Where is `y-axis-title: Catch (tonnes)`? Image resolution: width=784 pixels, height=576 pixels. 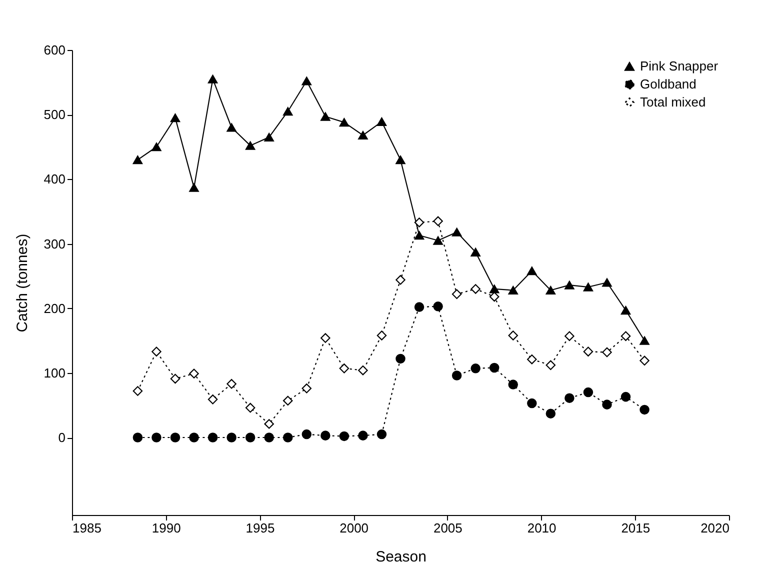
y-axis-title: Catch (tonnes) is located at coordinates (22, 283).